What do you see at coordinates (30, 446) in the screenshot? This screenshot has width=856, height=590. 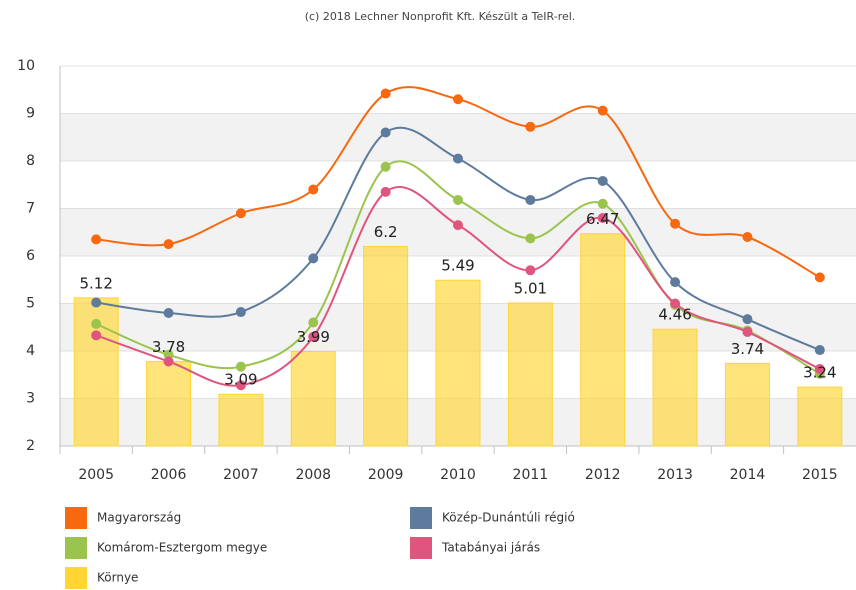 I see `y-tick-label: 2` at bounding box center [30, 446].